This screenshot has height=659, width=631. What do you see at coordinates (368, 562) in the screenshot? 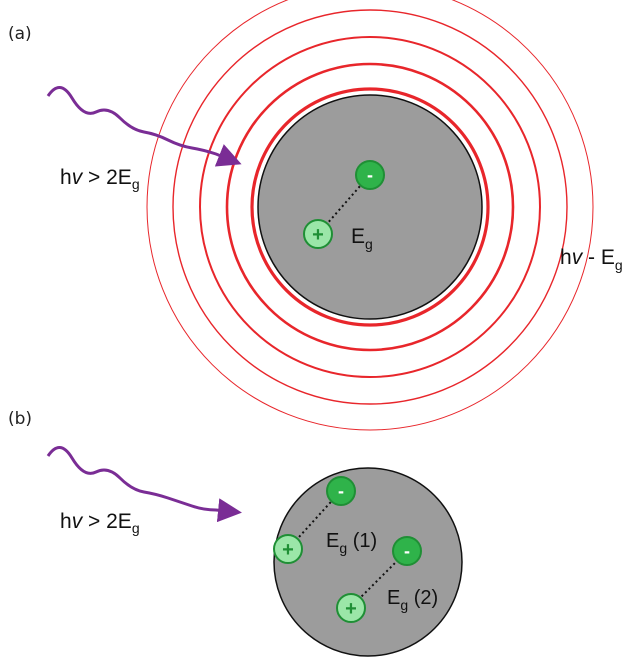
I see `nanoparticle-b` at bounding box center [368, 562].